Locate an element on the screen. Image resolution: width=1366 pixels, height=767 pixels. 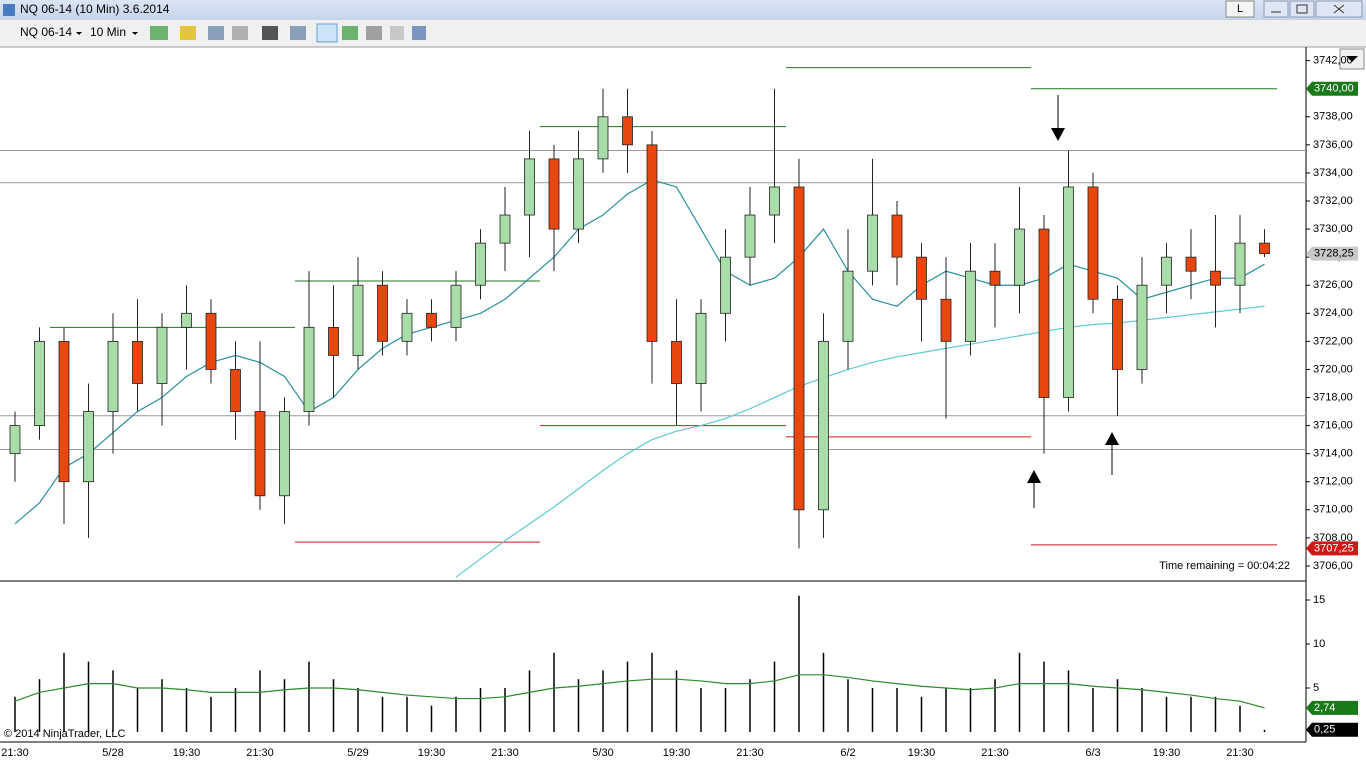
y-tick-label: 15 is located at coordinates (1319, 600).